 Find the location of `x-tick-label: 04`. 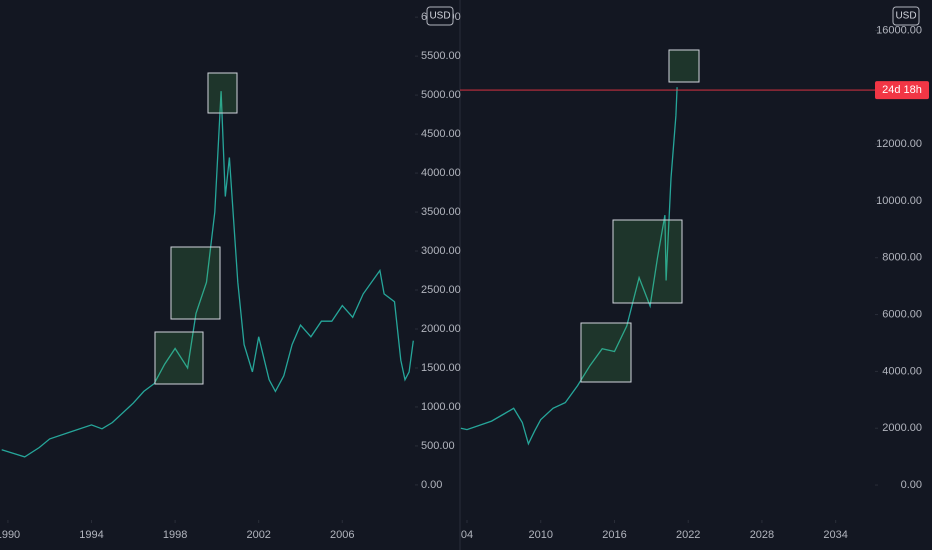

x-tick-label: 04 is located at coordinates (467, 535).